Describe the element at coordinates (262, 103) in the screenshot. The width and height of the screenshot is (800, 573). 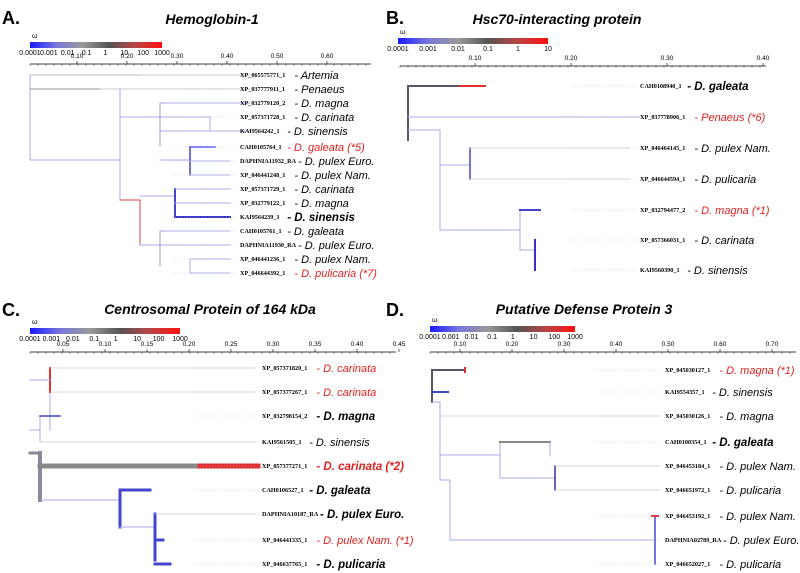
I see `leaf-accession: XP_032779120_2` at that location.